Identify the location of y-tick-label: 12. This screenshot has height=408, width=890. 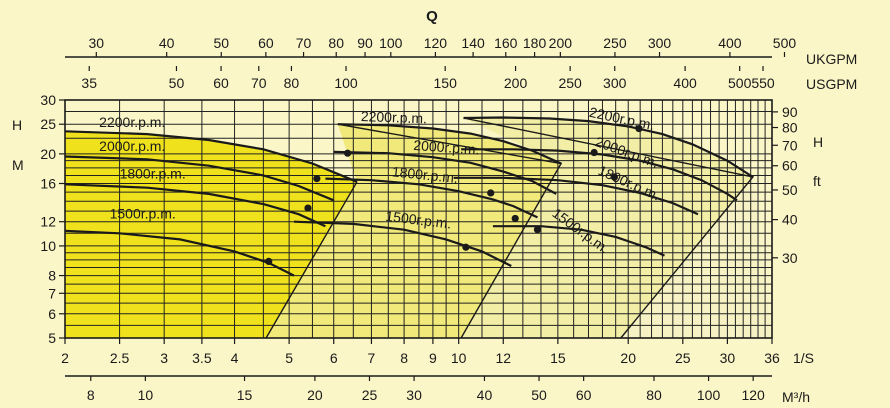
(48, 222).